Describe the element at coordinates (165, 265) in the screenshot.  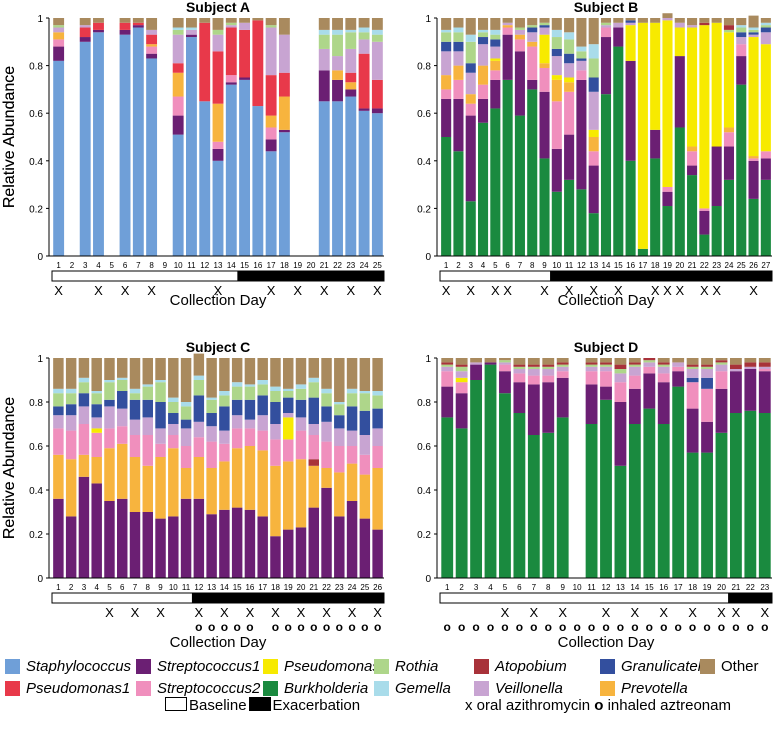
I see `subject-a-x-tick-label: 9` at that location.